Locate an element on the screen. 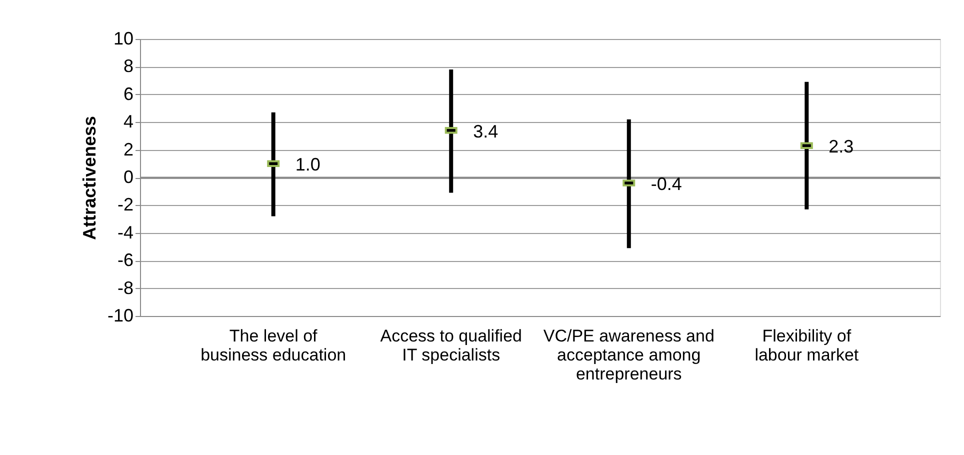  y-tick-label: 10 is located at coordinates (123, 38).